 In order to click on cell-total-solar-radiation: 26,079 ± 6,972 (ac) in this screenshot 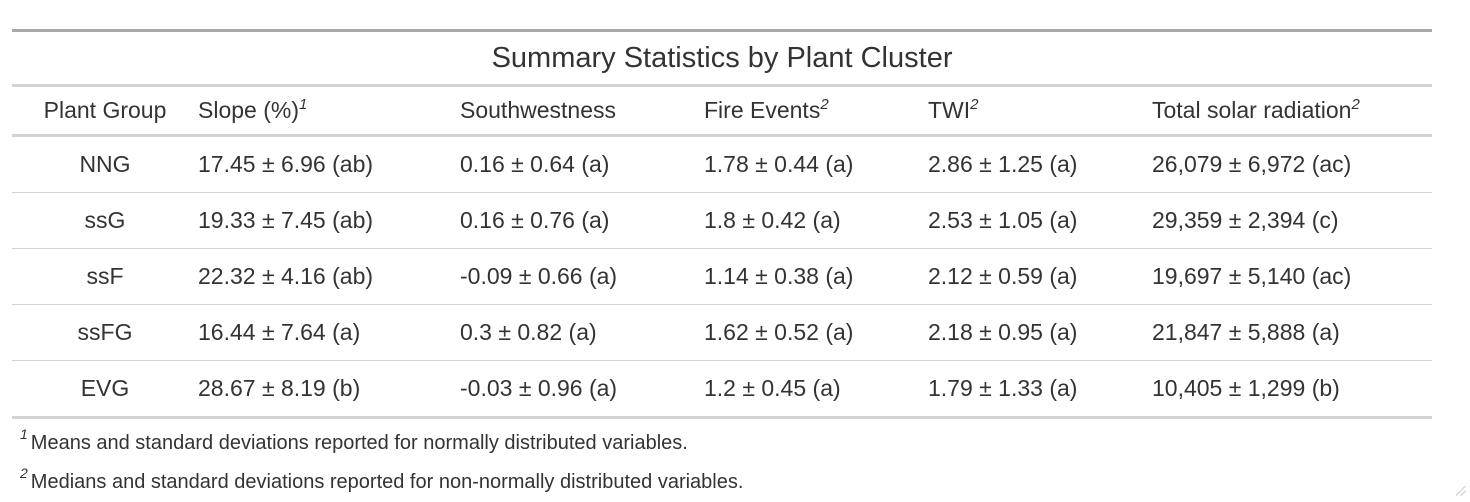, I will do `click(1292, 164)`.